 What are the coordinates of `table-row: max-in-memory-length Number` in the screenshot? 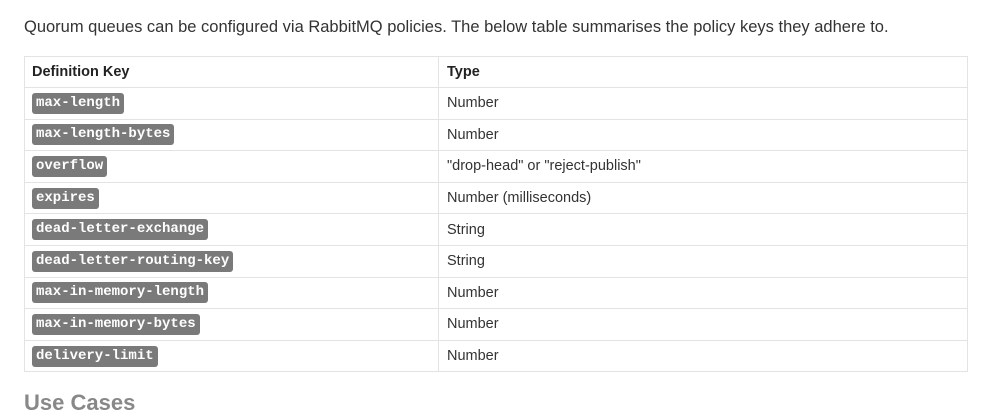 It's located at (496, 293).